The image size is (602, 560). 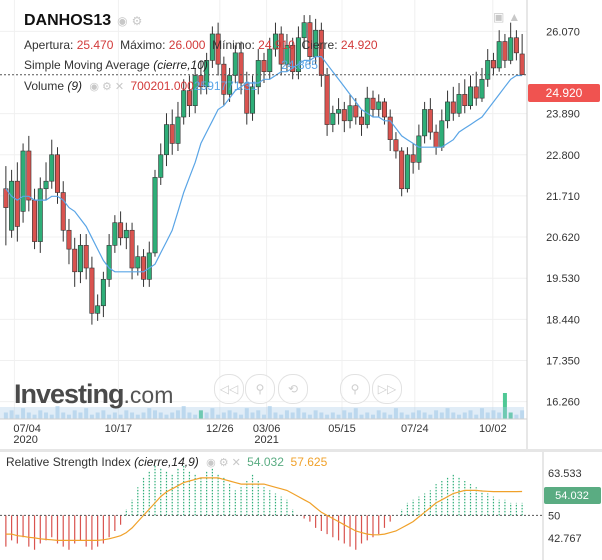 I want to click on price-tick-label: 19.530, so click(x=563, y=279).